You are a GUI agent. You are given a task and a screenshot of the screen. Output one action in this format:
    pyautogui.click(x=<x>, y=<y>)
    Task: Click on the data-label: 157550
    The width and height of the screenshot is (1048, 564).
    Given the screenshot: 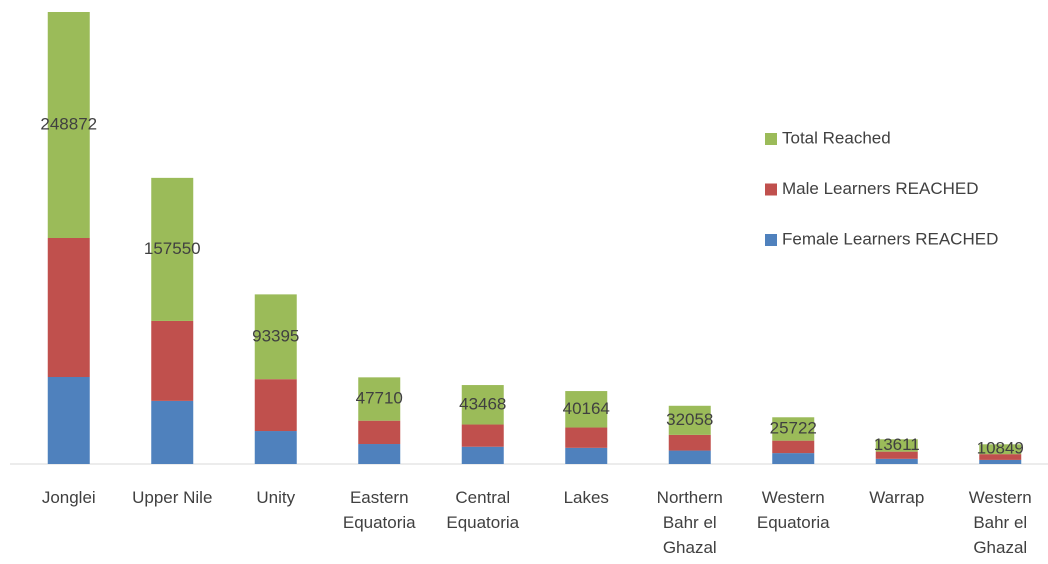 What is the action you would take?
    pyautogui.click(x=172, y=248)
    